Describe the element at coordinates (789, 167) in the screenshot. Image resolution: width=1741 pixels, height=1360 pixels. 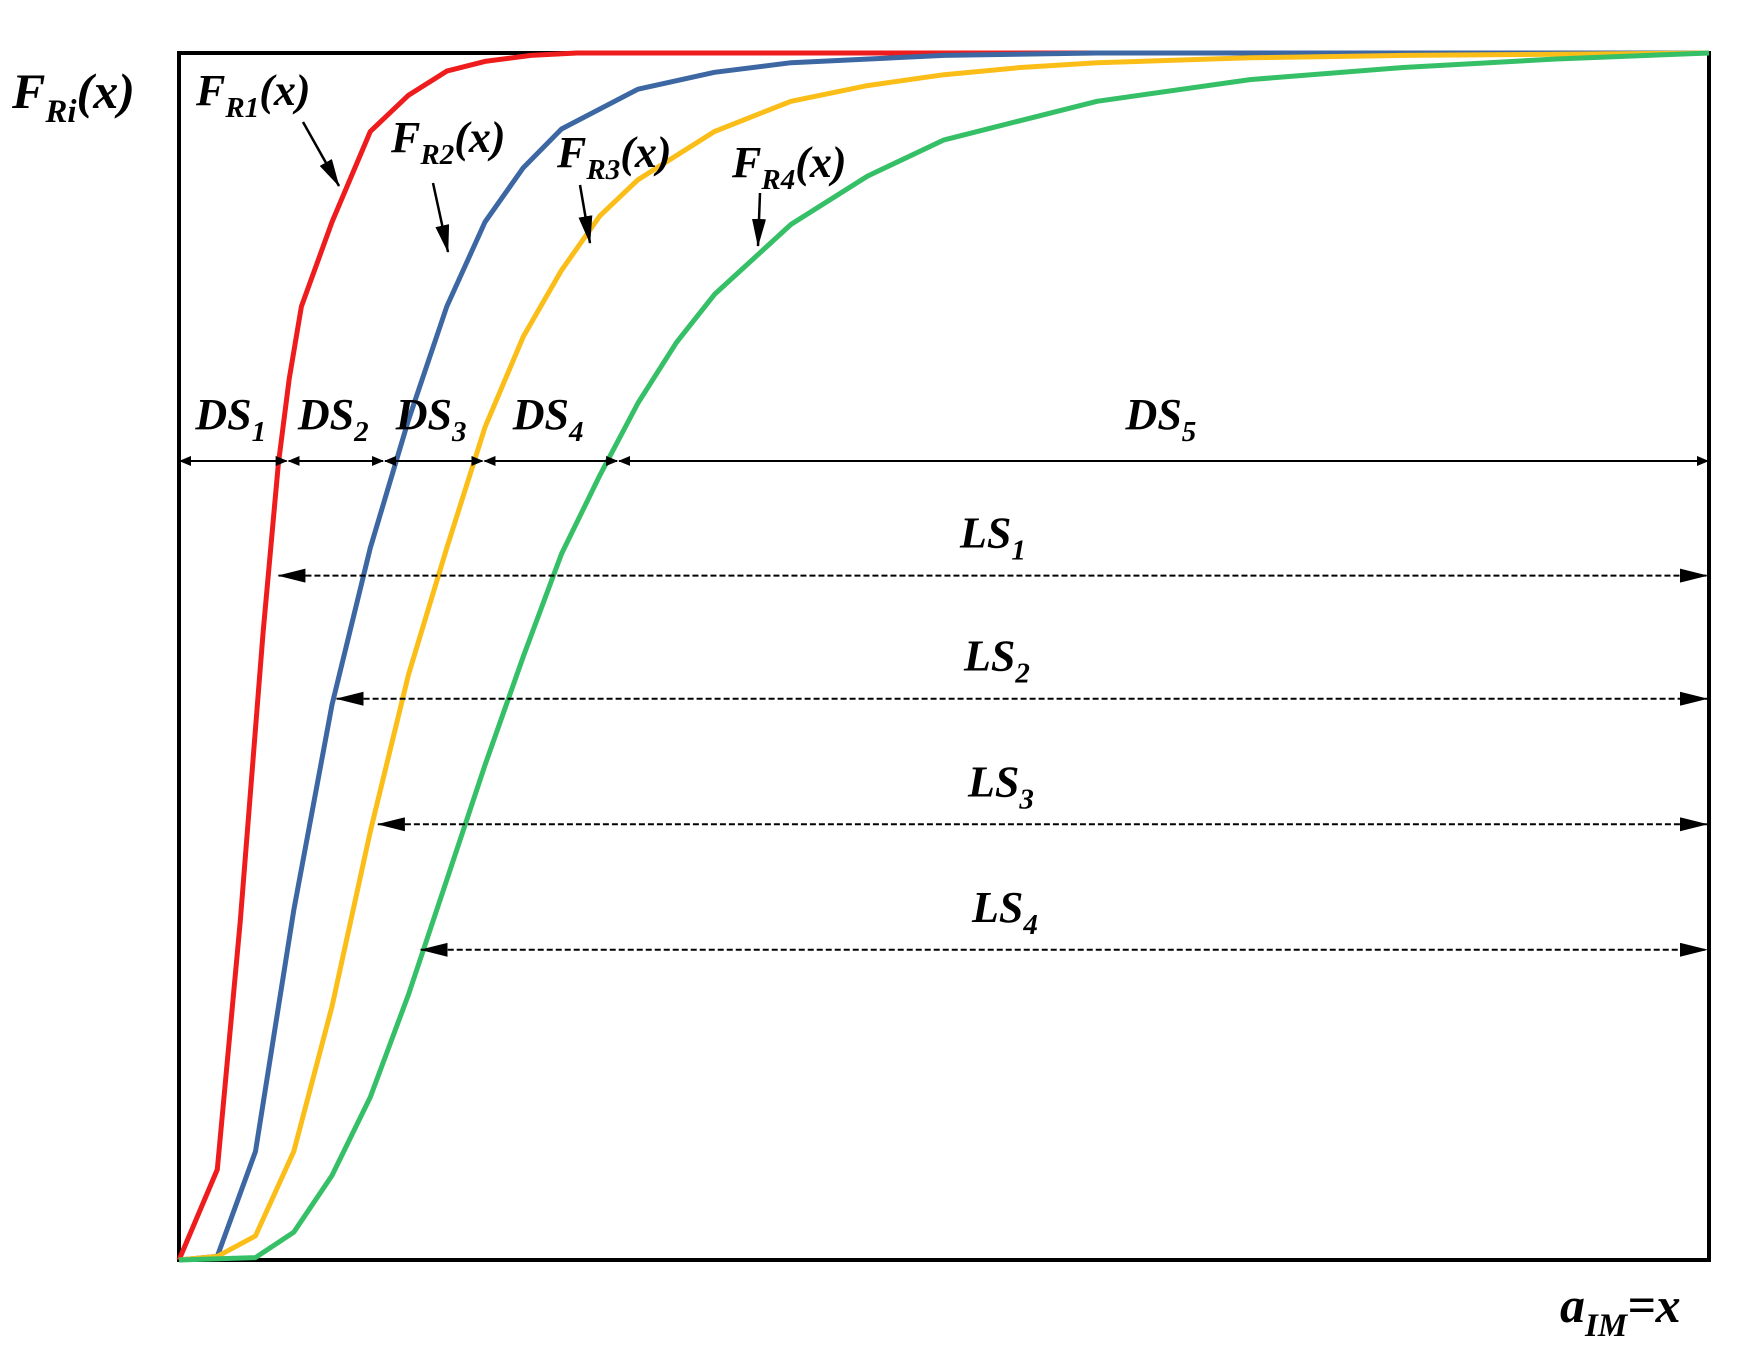
I see `curve-label-r4: FR4(x)` at that location.